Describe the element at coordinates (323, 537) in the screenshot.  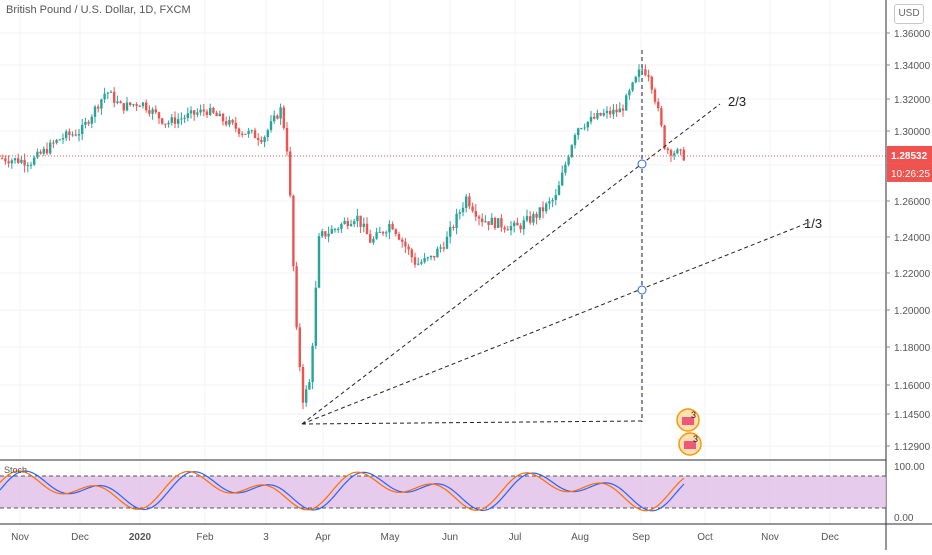
I see `time-tick-label: Apr` at that location.